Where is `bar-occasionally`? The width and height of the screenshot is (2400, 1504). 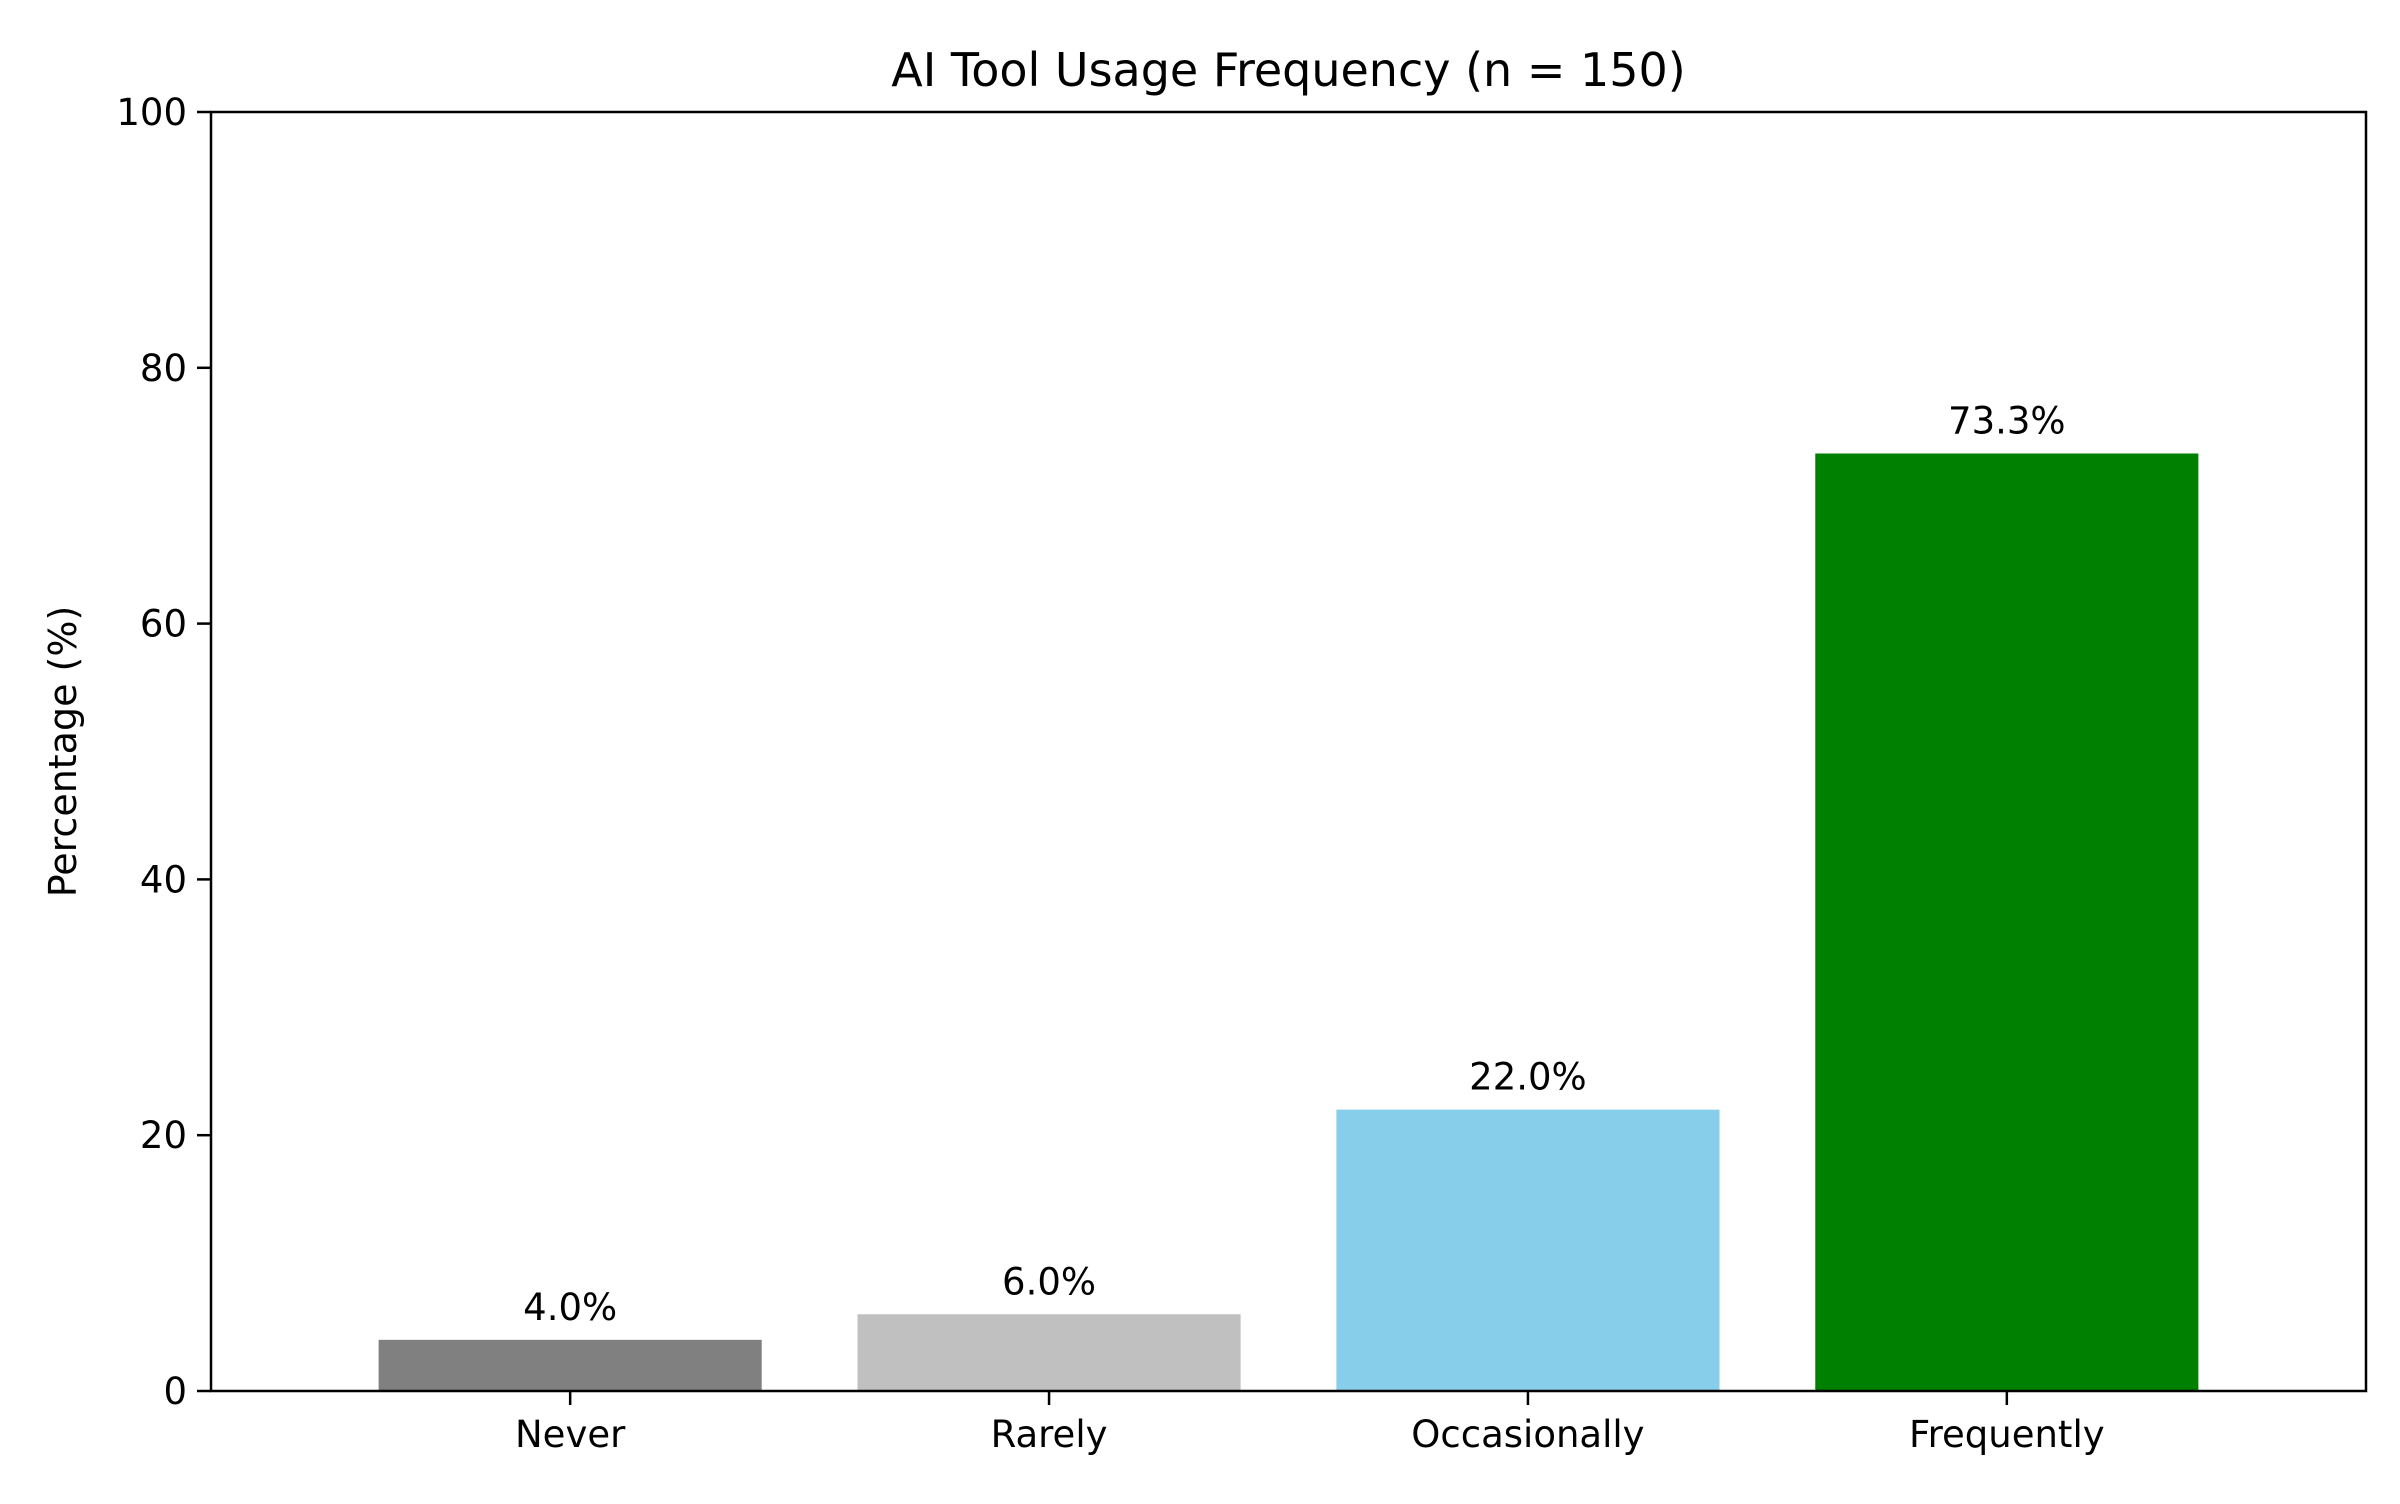 bar-occasionally is located at coordinates (1528, 1250).